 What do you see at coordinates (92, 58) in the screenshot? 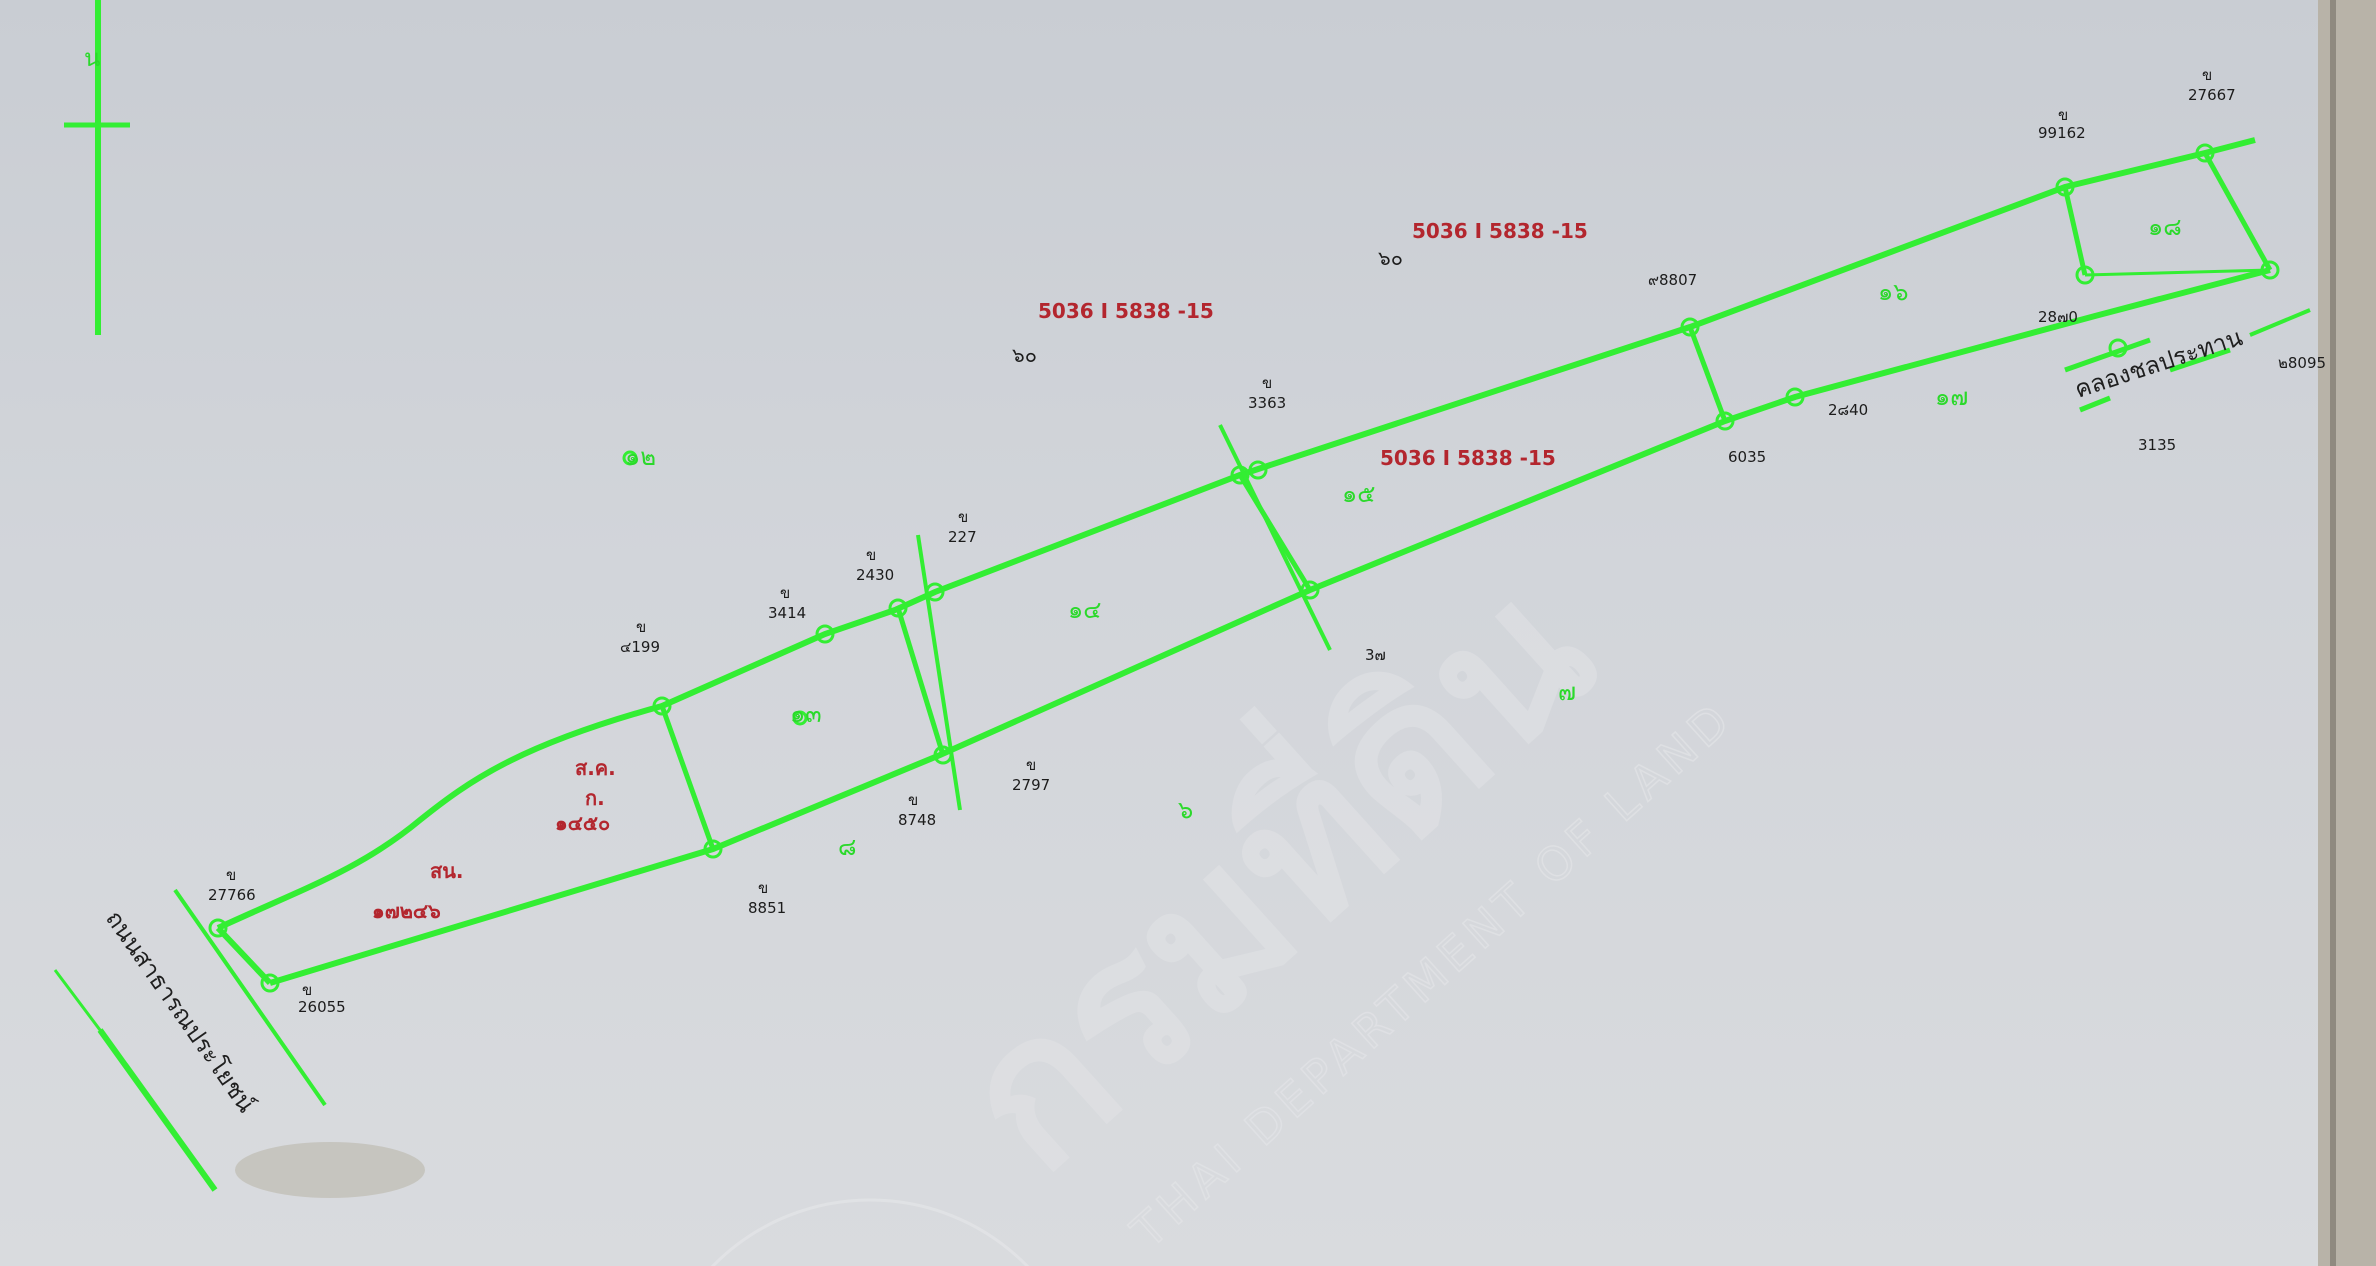
I see `north-label: น` at bounding box center [92, 58].